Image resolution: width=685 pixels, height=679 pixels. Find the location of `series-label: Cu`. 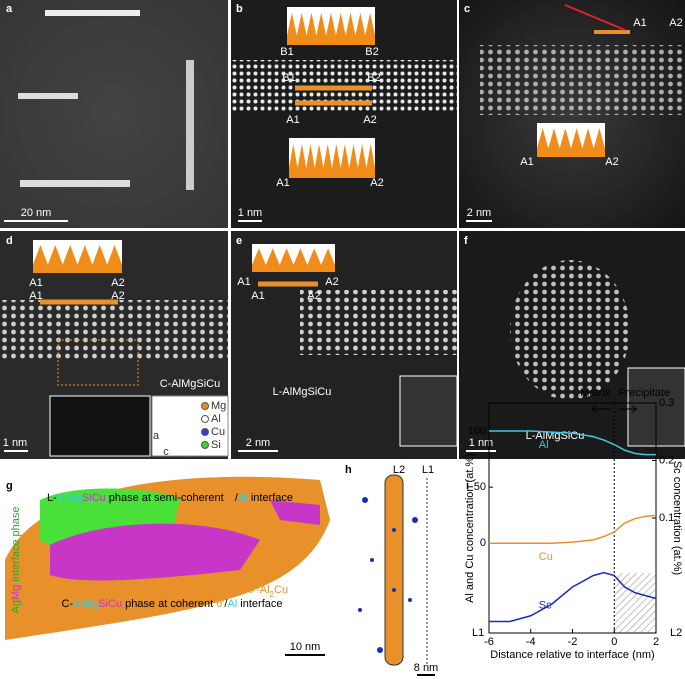

series-label: Cu is located at coordinates (546, 557).